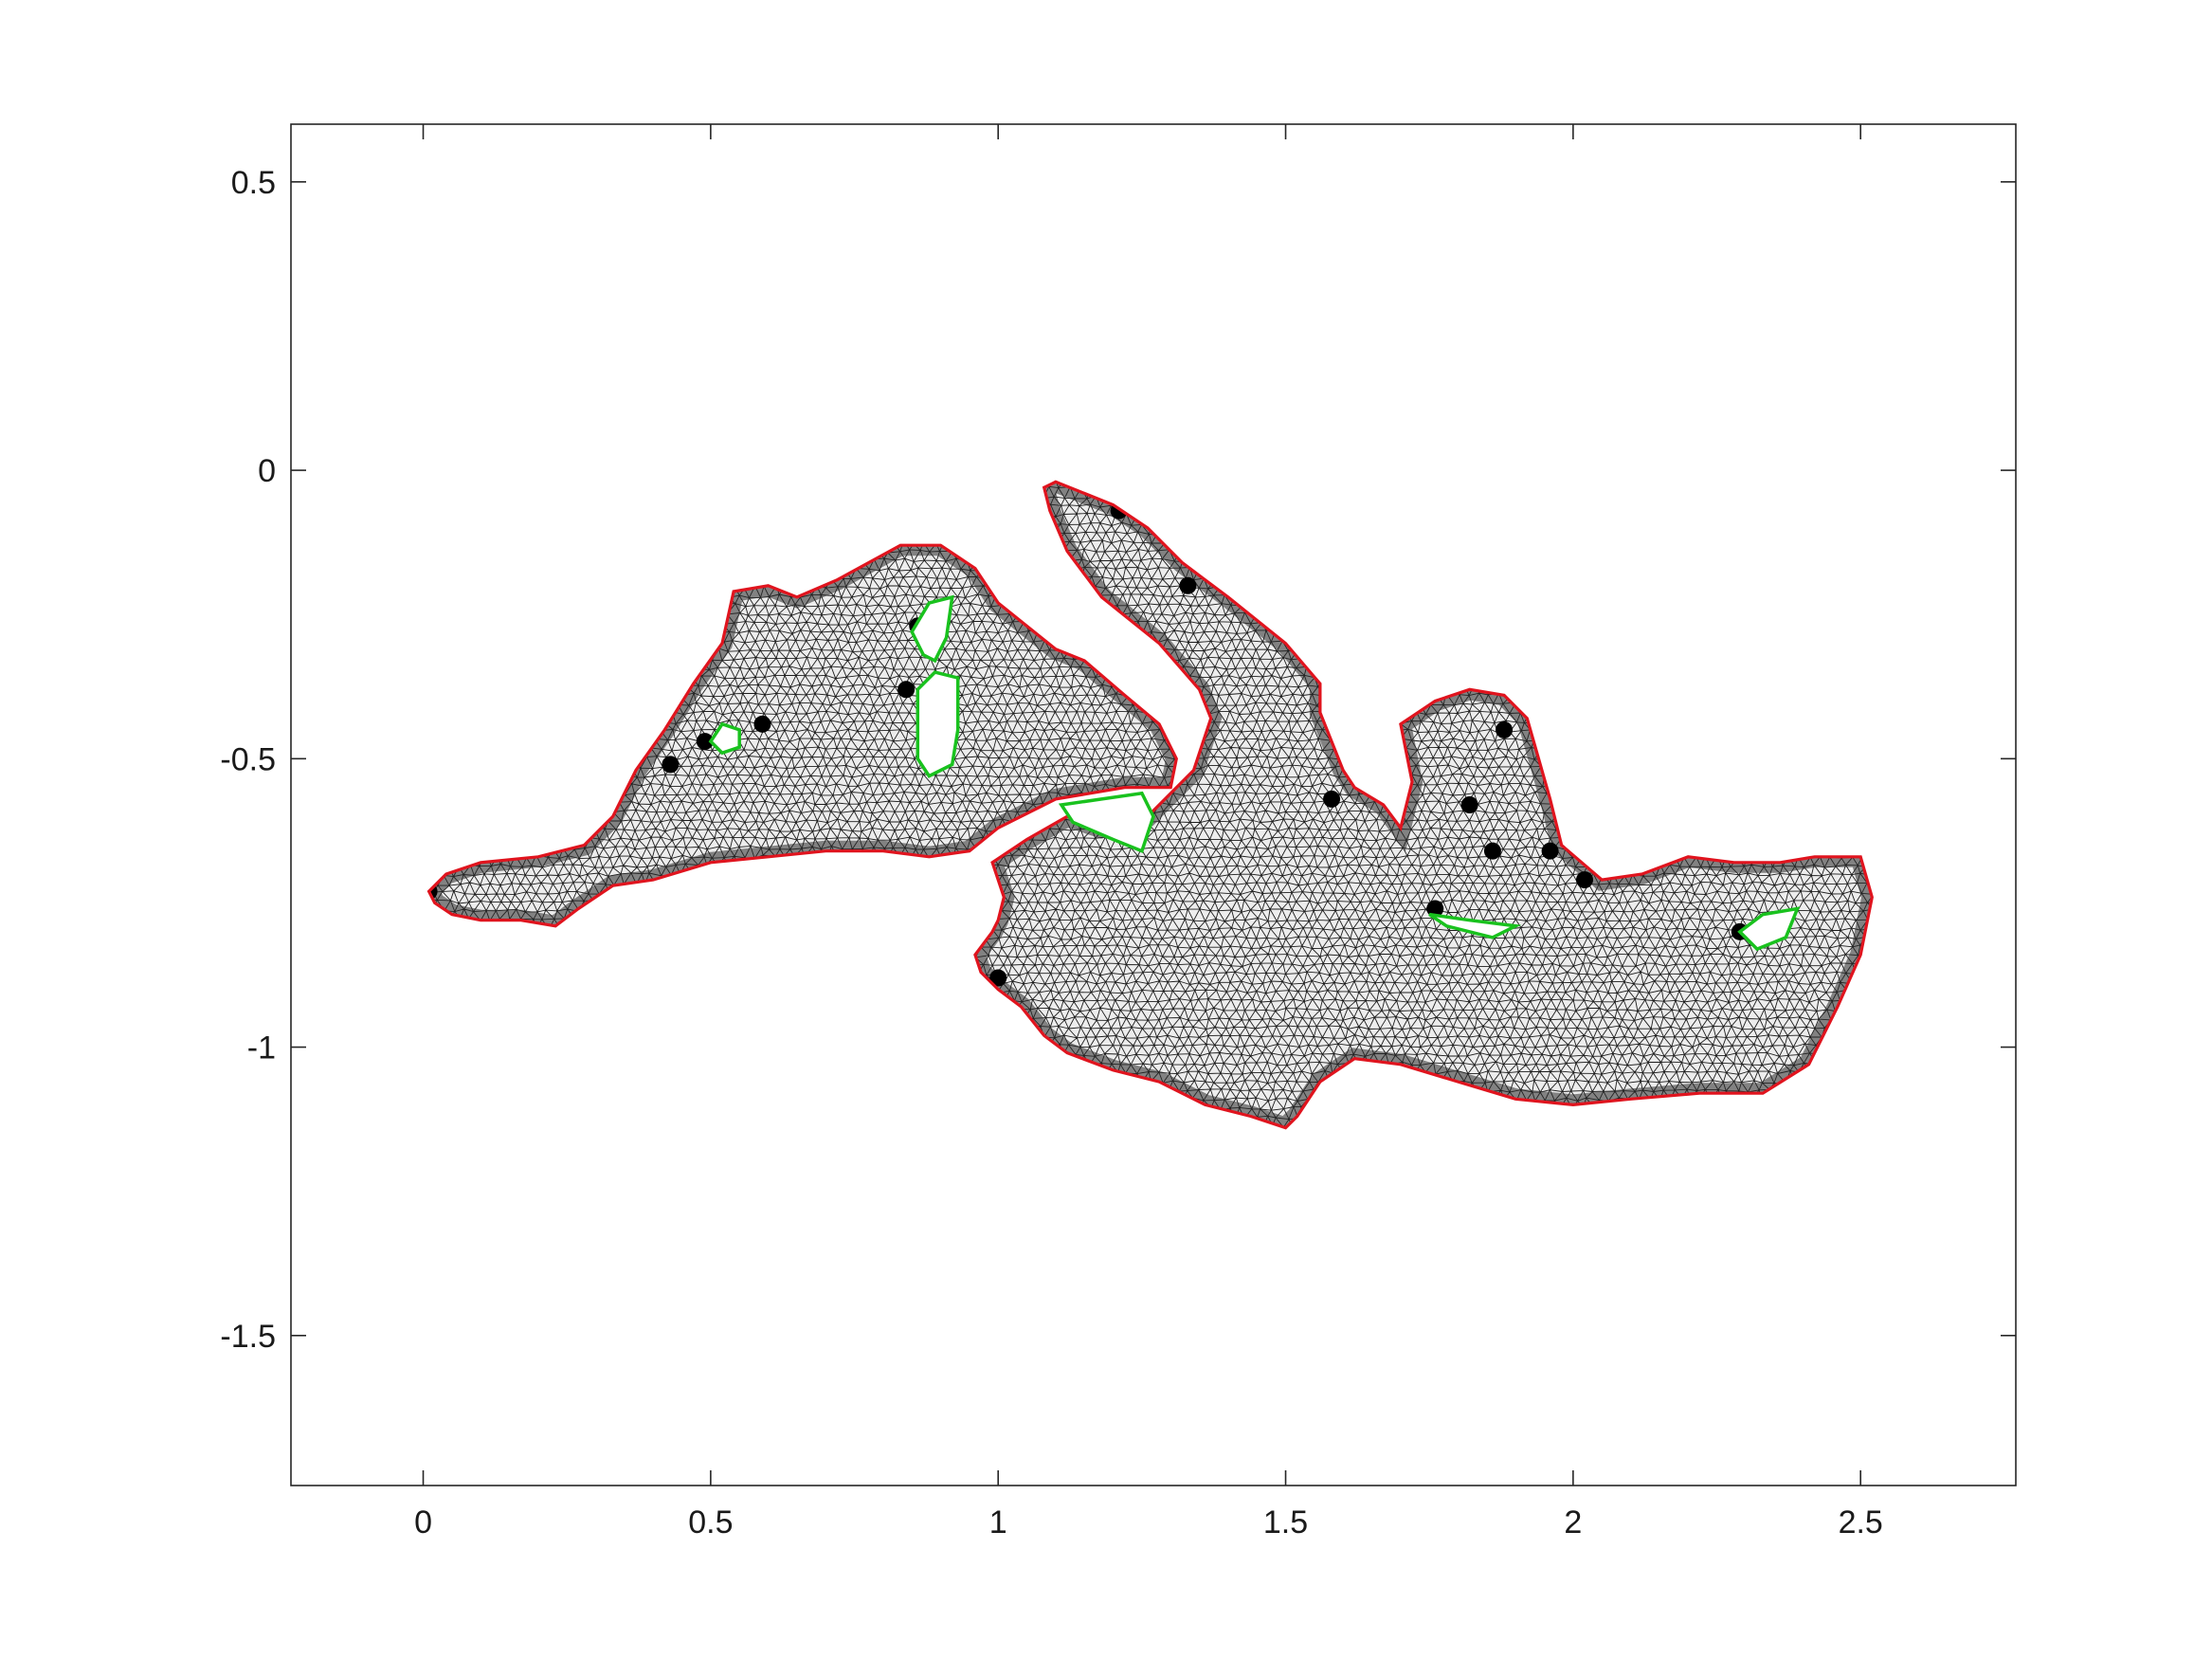  Describe the element at coordinates (248, 1337) in the screenshot. I see `y-tick-label: -1.5` at that location.